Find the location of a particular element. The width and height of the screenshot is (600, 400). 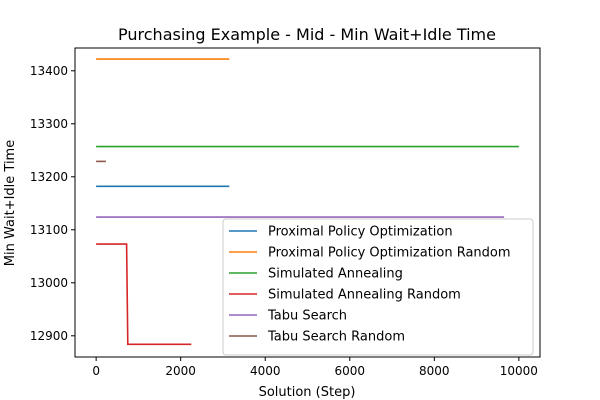

y-tick-label: 13400 is located at coordinates (49, 71).